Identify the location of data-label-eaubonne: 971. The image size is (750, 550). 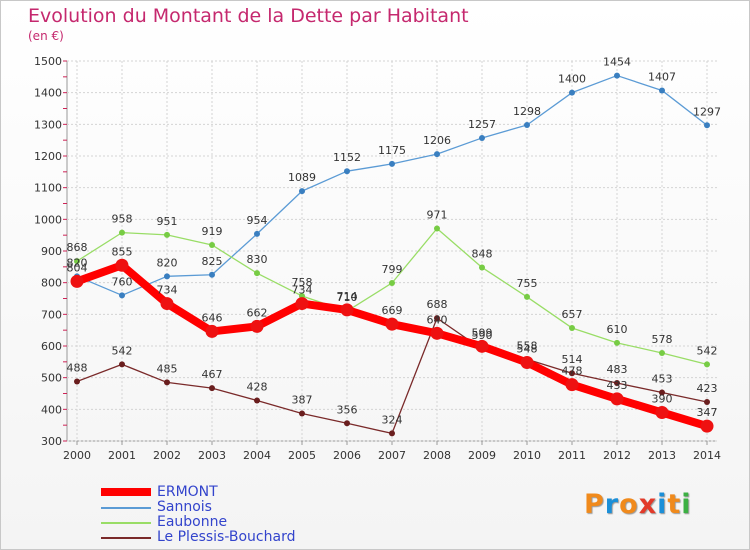
(437, 215).